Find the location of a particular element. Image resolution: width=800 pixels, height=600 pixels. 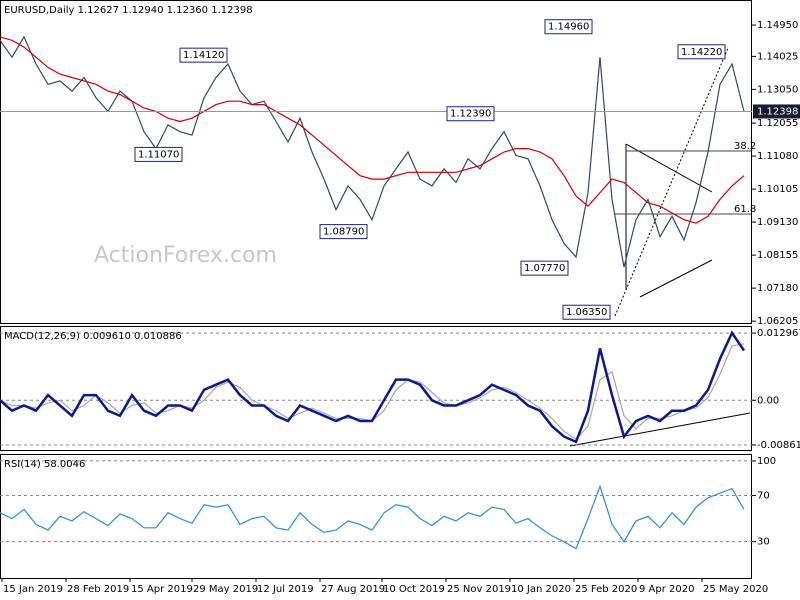

x-tick-label: 15 Jan 2019 is located at coordinates (33, 589).